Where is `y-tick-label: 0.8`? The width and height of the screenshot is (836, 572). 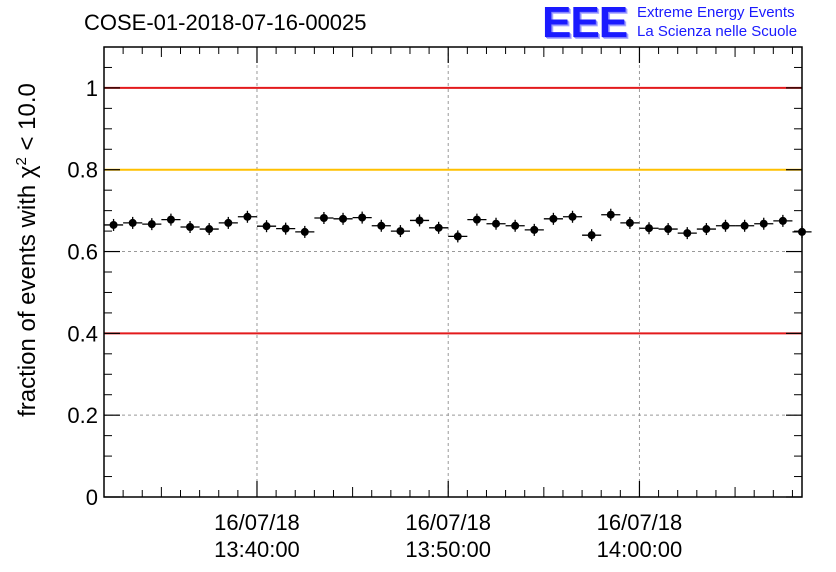
y-tick-label: 0.8 is located at coordinates (82, 170).